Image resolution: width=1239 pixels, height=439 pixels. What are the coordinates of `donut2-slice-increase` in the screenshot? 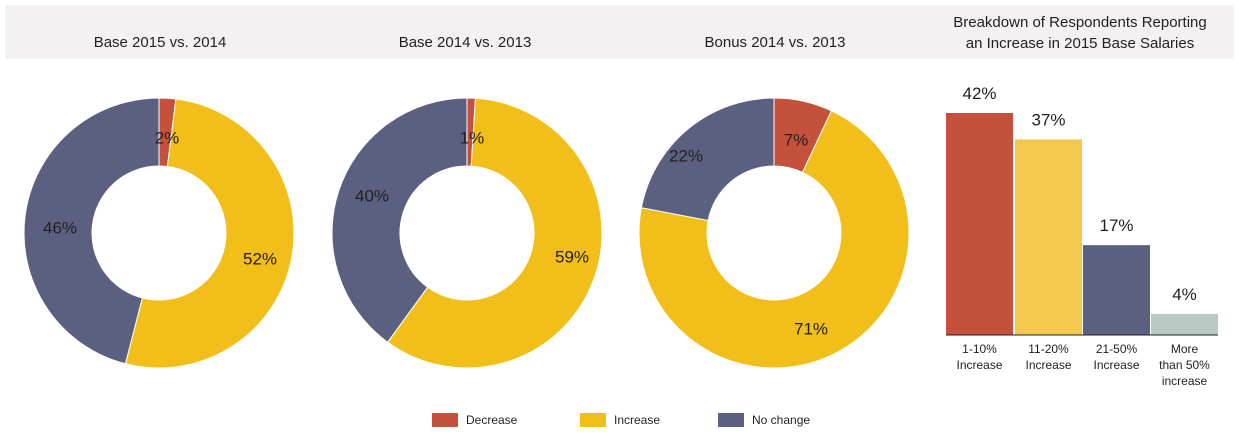 It's located at (494, 233).